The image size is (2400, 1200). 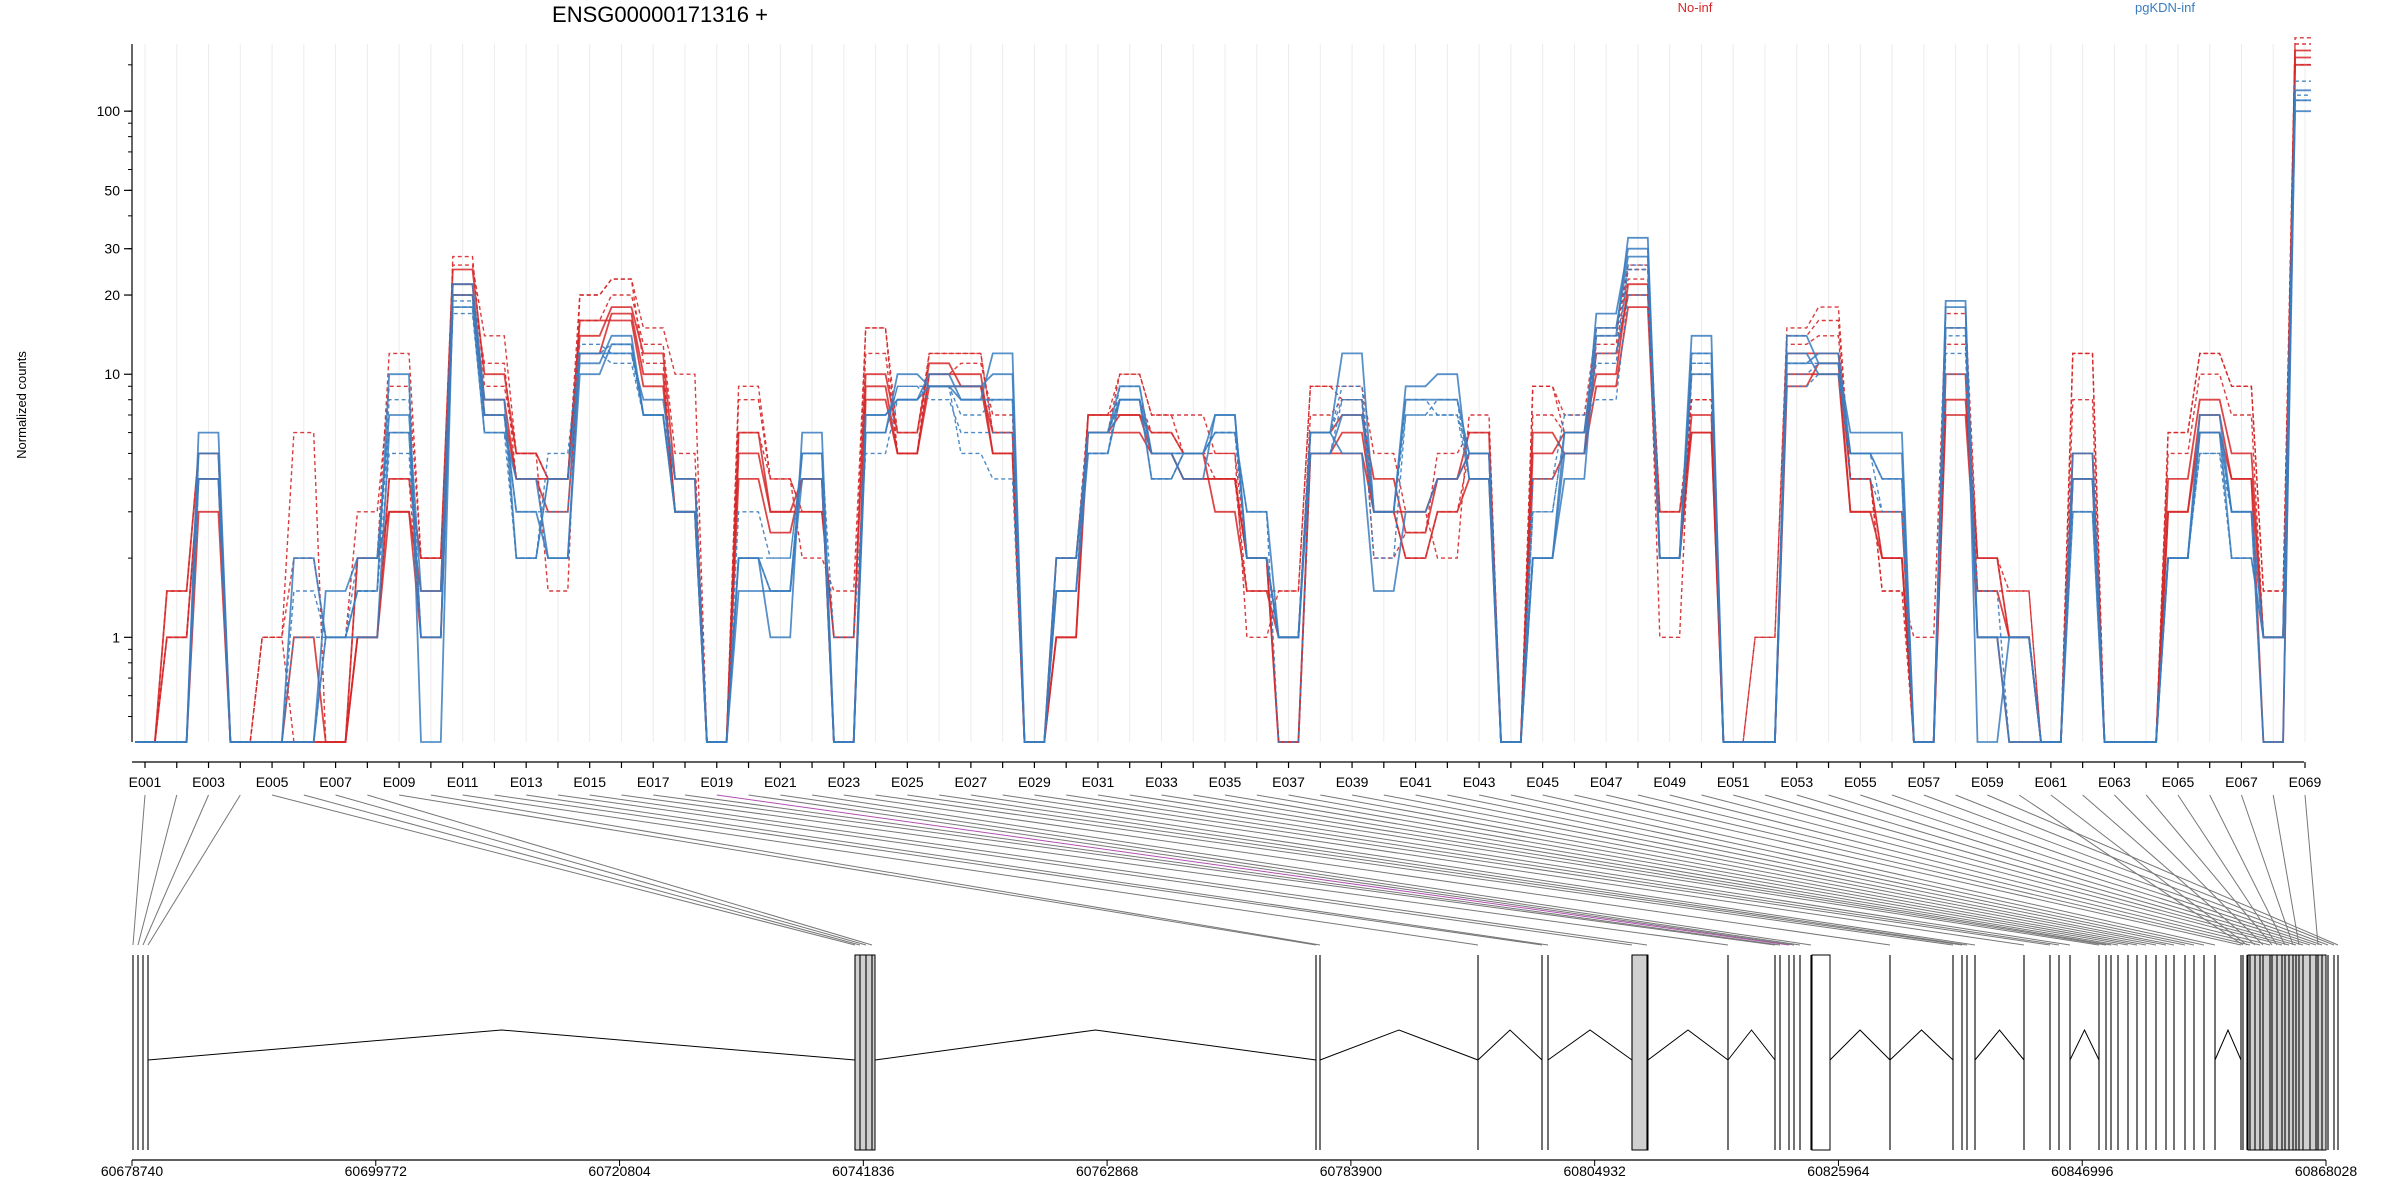 What do you see at coordinates (1796, 782) in the screenshot?
I see `x-tick-label: E053` at bounding box center [1796, 782].